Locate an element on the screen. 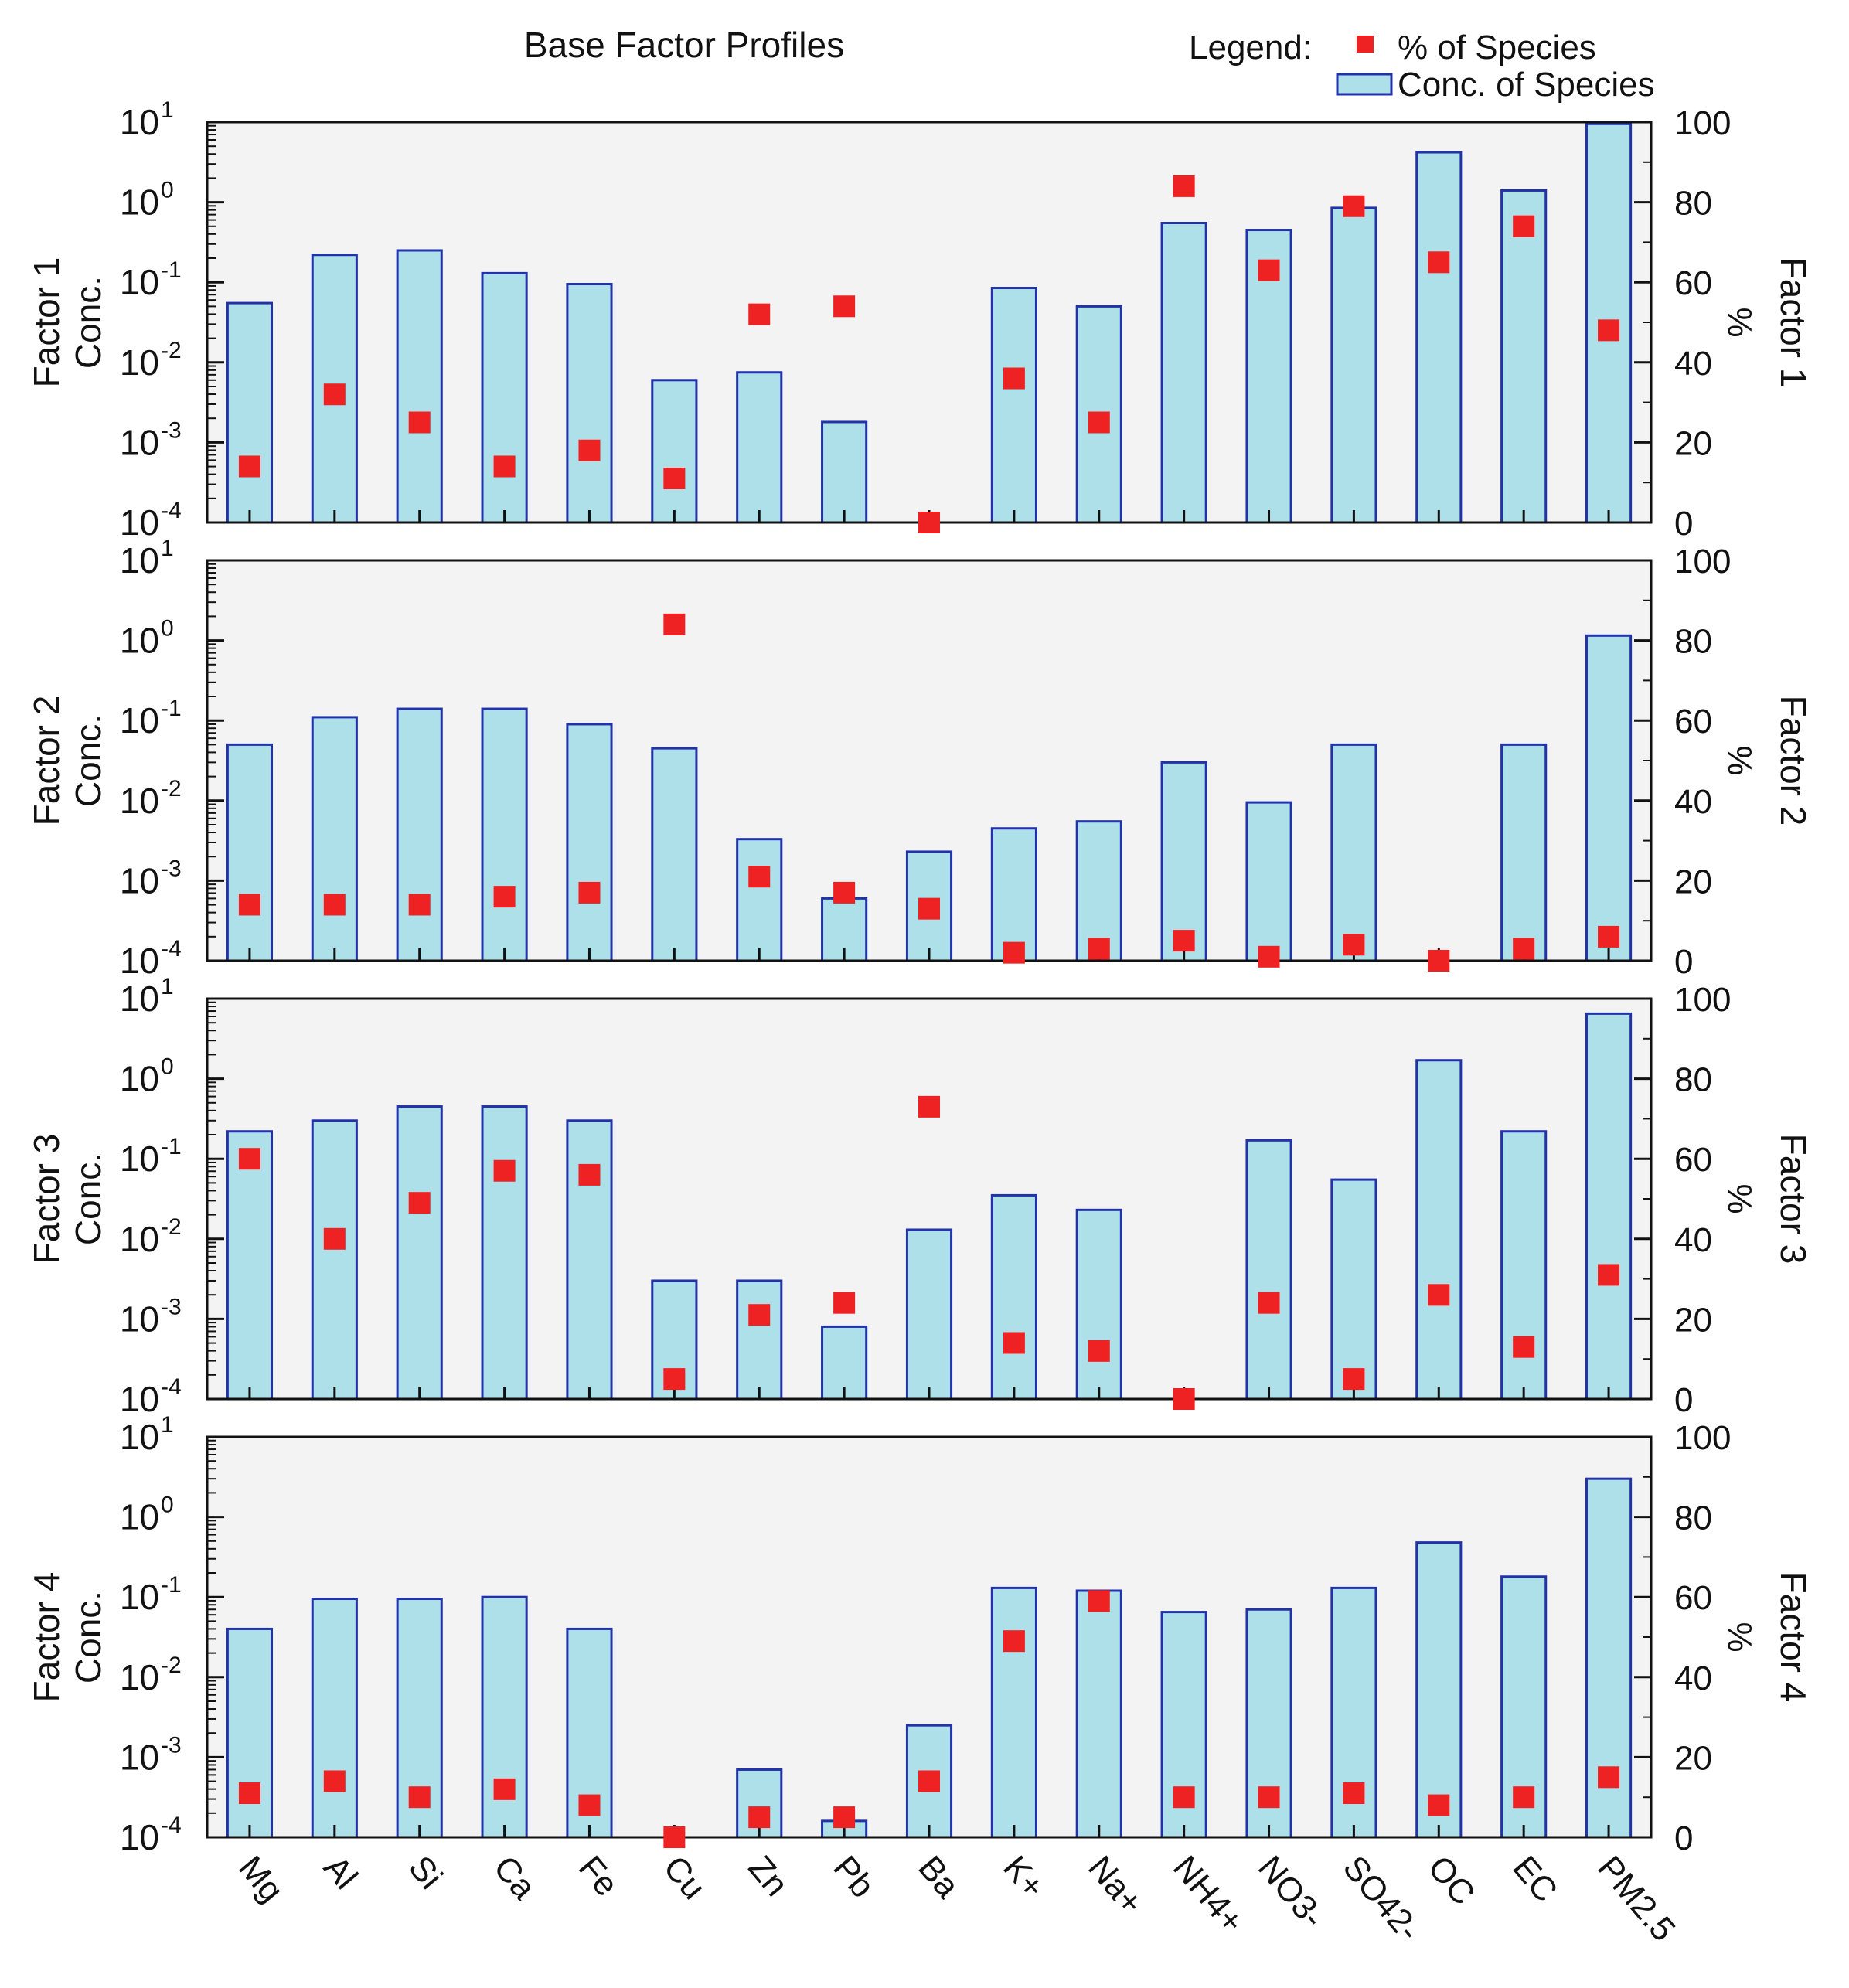 The image size is (1849, 1988). percent-marker-pm25 is located at coordinates (1609, 330).